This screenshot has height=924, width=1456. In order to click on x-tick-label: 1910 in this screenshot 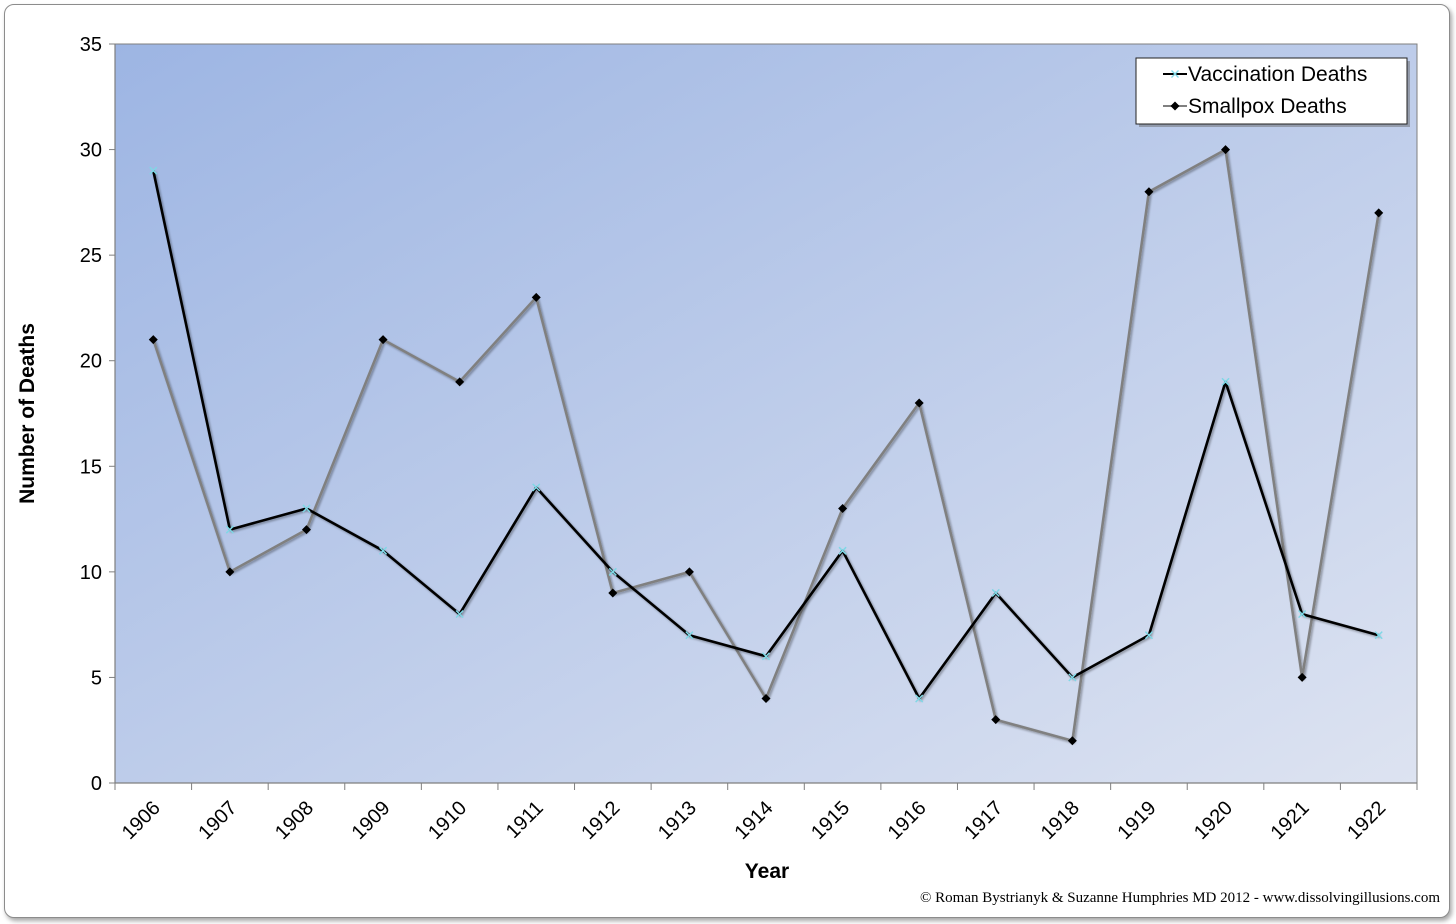, I will do `click(447, 820)`.